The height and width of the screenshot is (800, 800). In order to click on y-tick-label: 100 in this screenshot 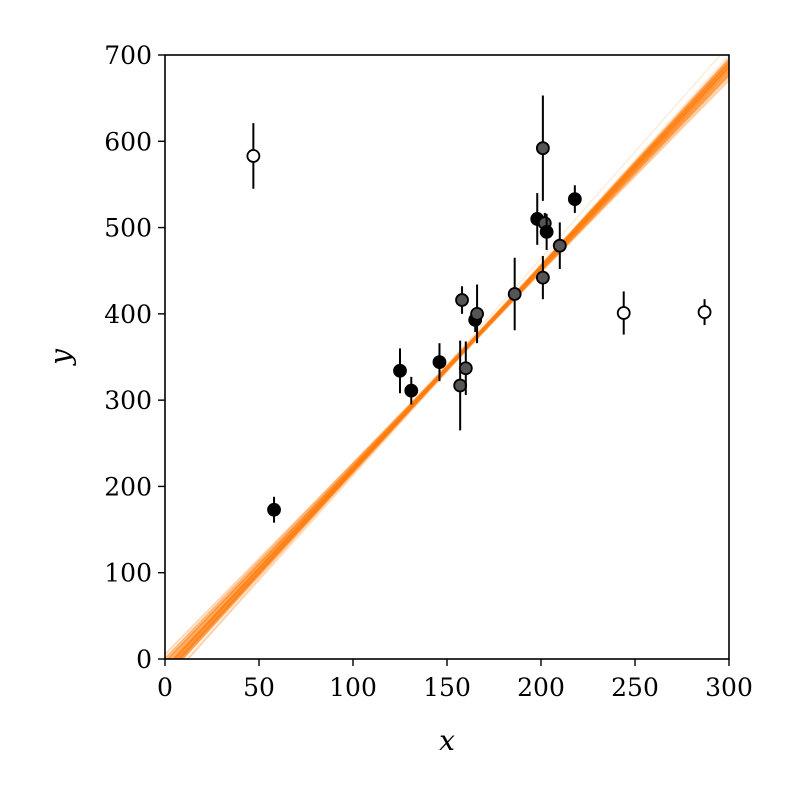, I will do `click(128, 573)`.